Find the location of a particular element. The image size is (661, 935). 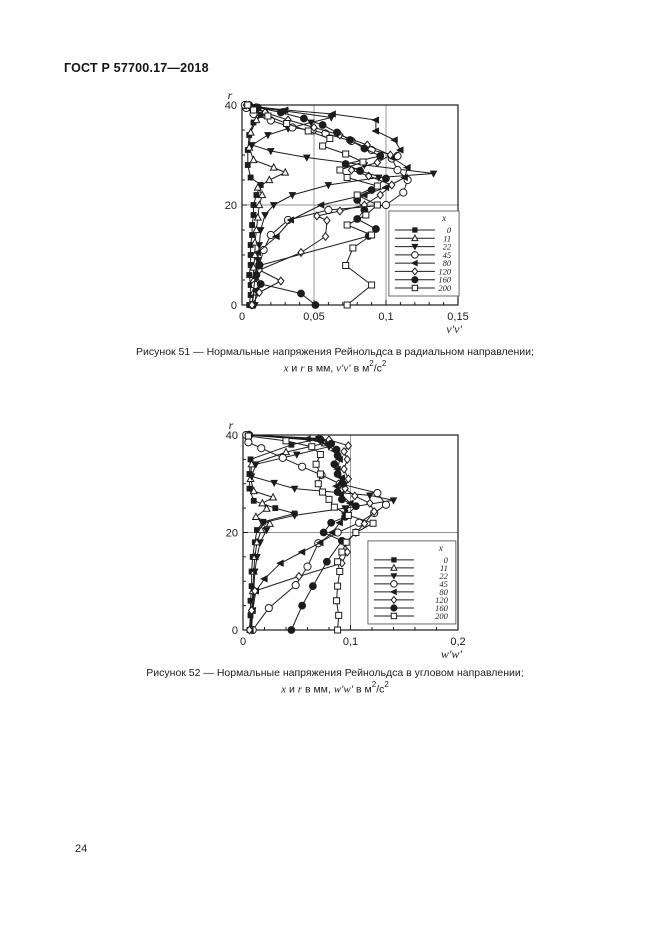

legend-label-0: 0 is located at coordinates (446, 560).